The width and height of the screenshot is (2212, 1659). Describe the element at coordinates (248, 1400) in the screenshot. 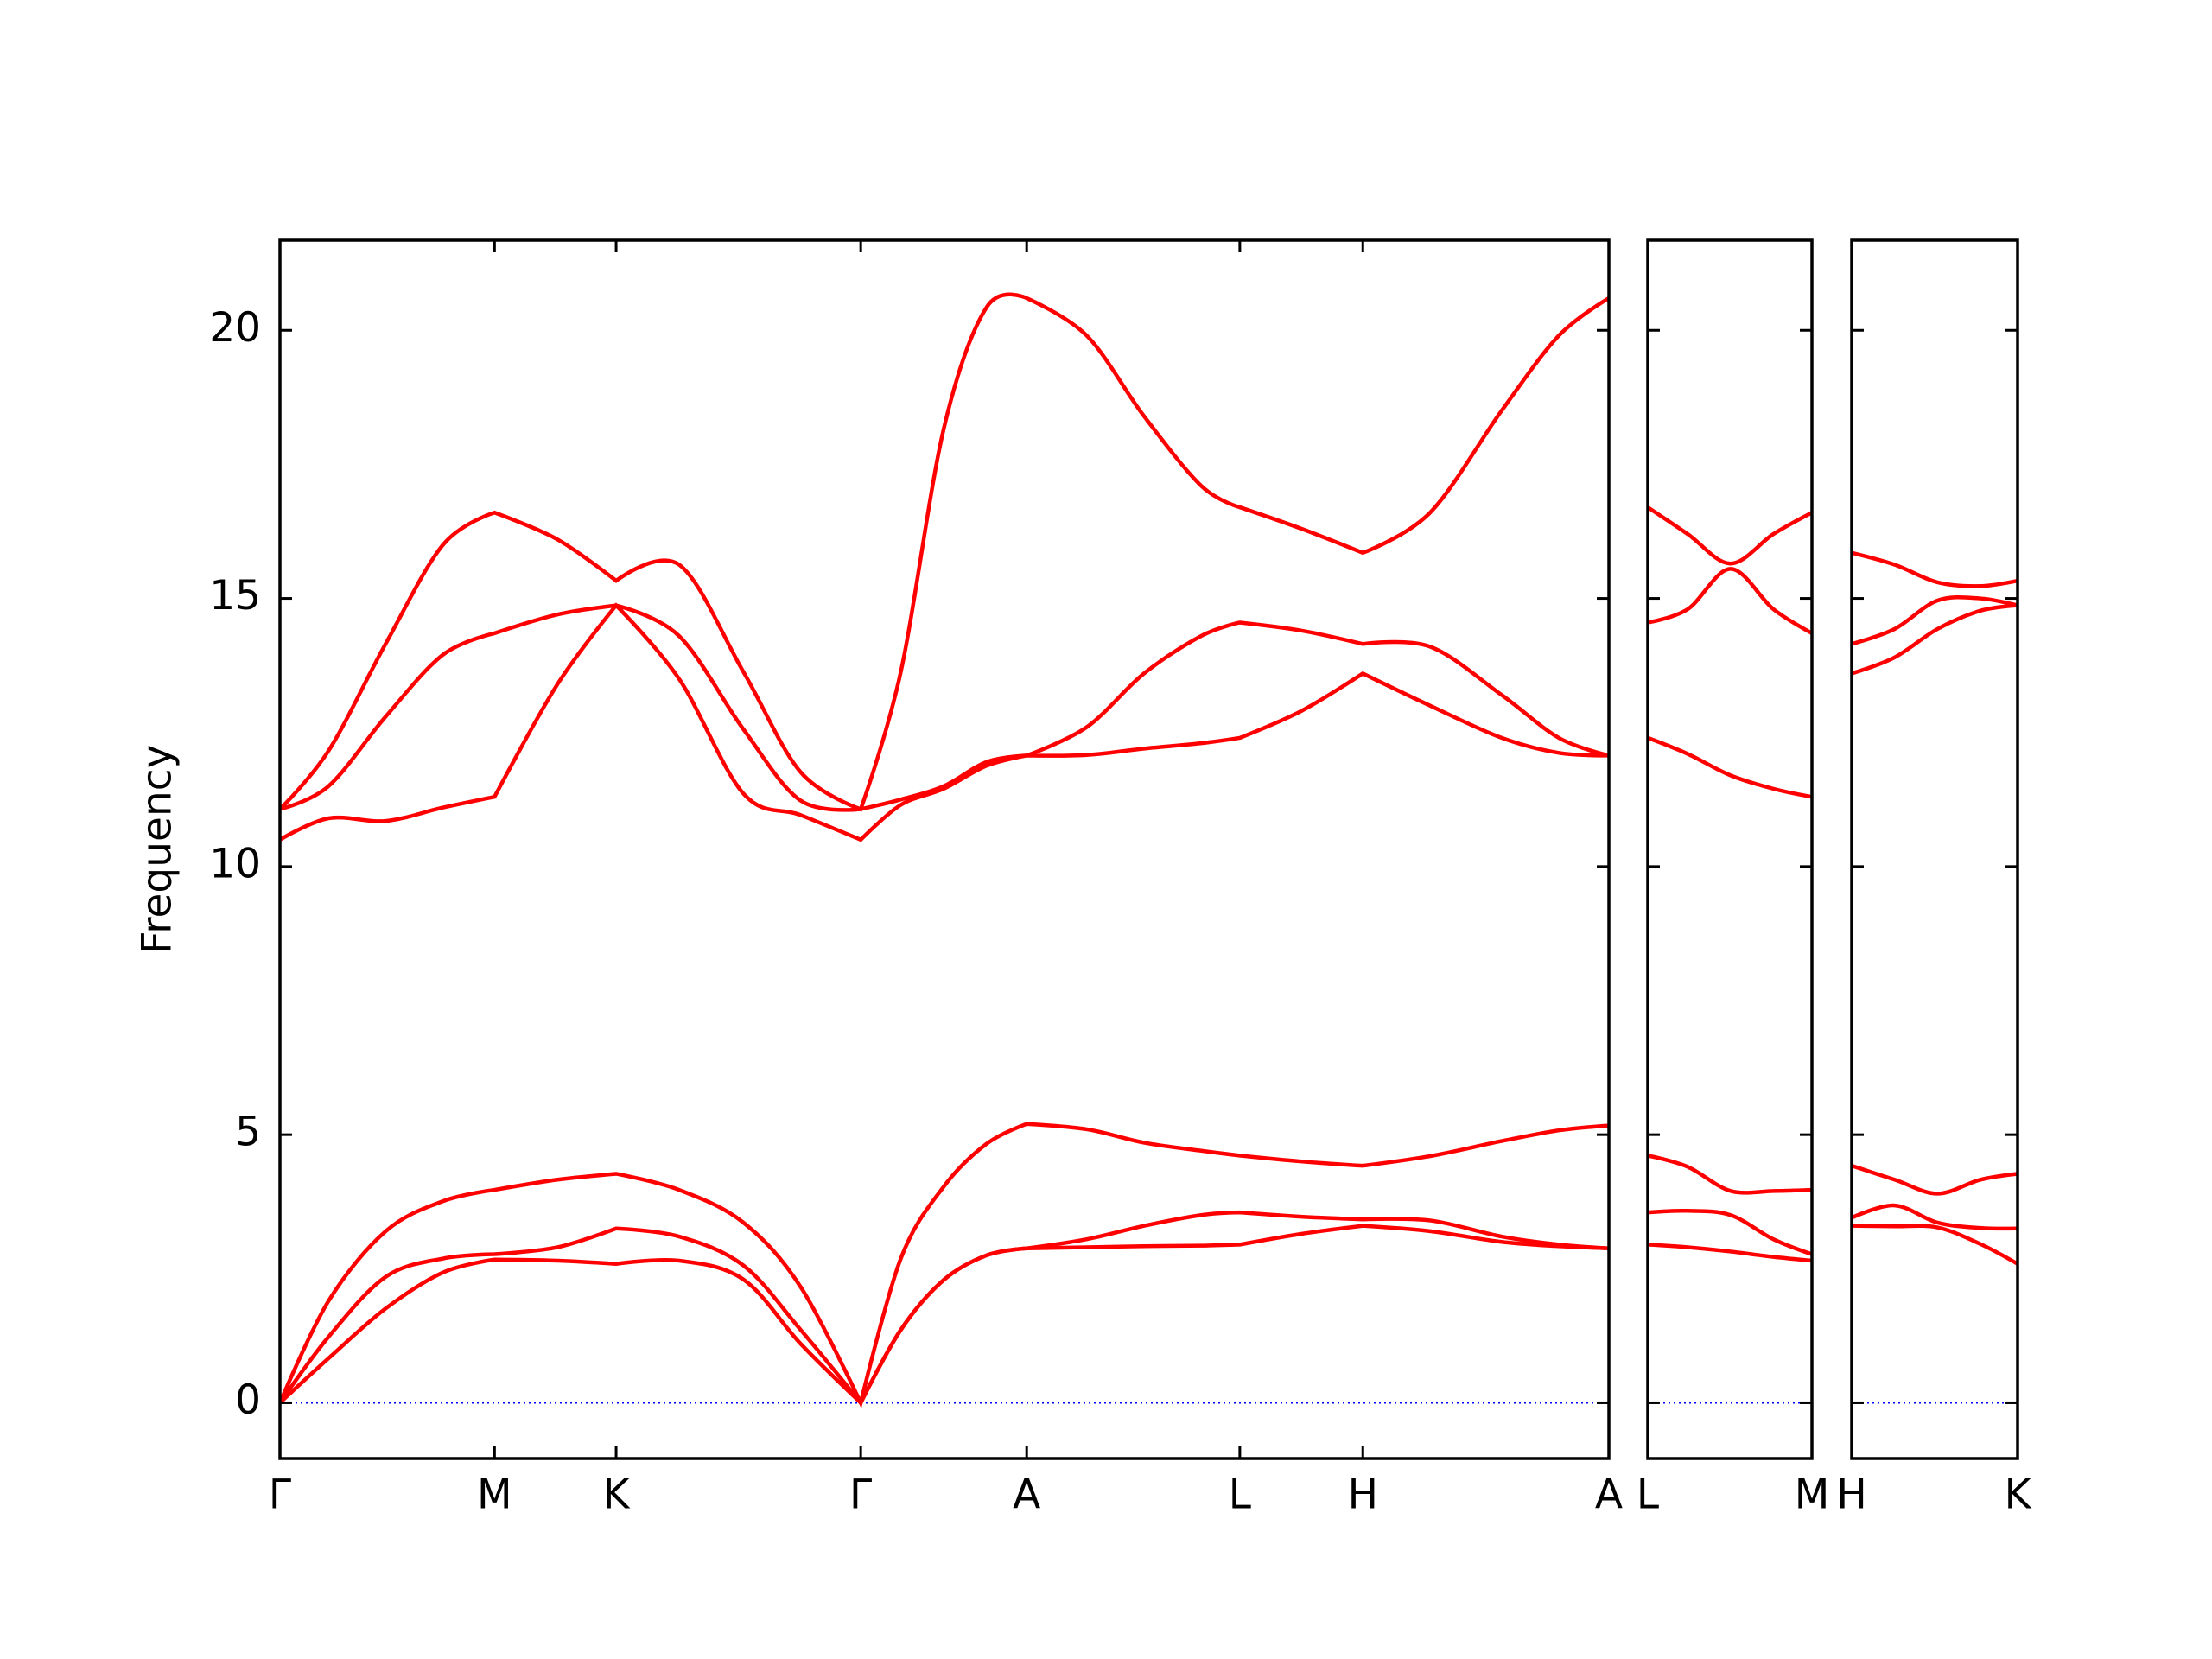

I see `y-tick-label: 0` at that location.